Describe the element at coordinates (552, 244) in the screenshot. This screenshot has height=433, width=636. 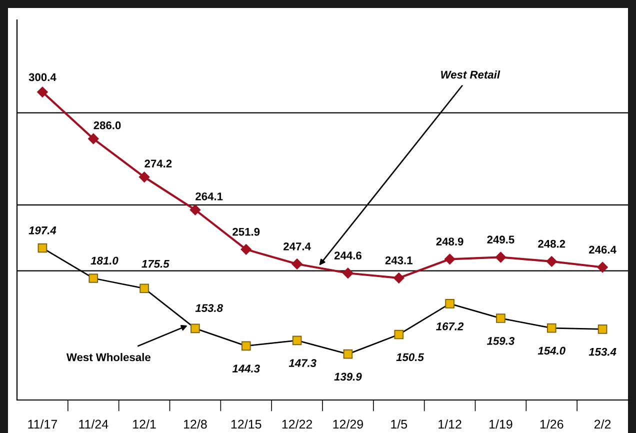
I see `data-label: 248.2` at that location.